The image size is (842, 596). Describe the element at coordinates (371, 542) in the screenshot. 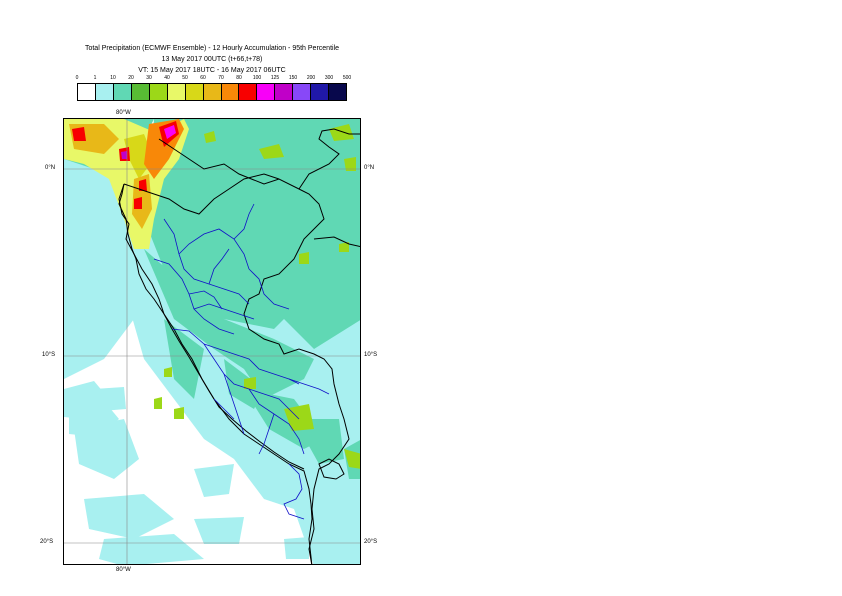

I see `lat-label-right-2: 20°S` at that location.